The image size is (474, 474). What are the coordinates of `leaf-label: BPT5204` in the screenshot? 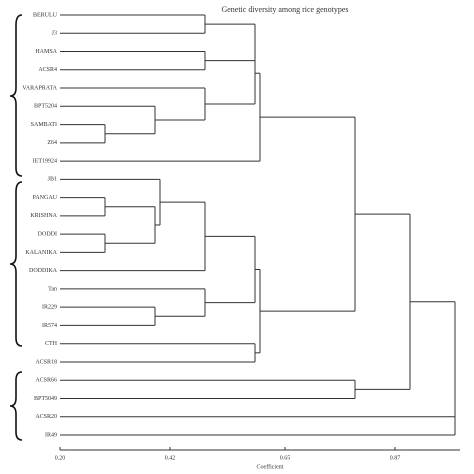 It's located at (45, 107).